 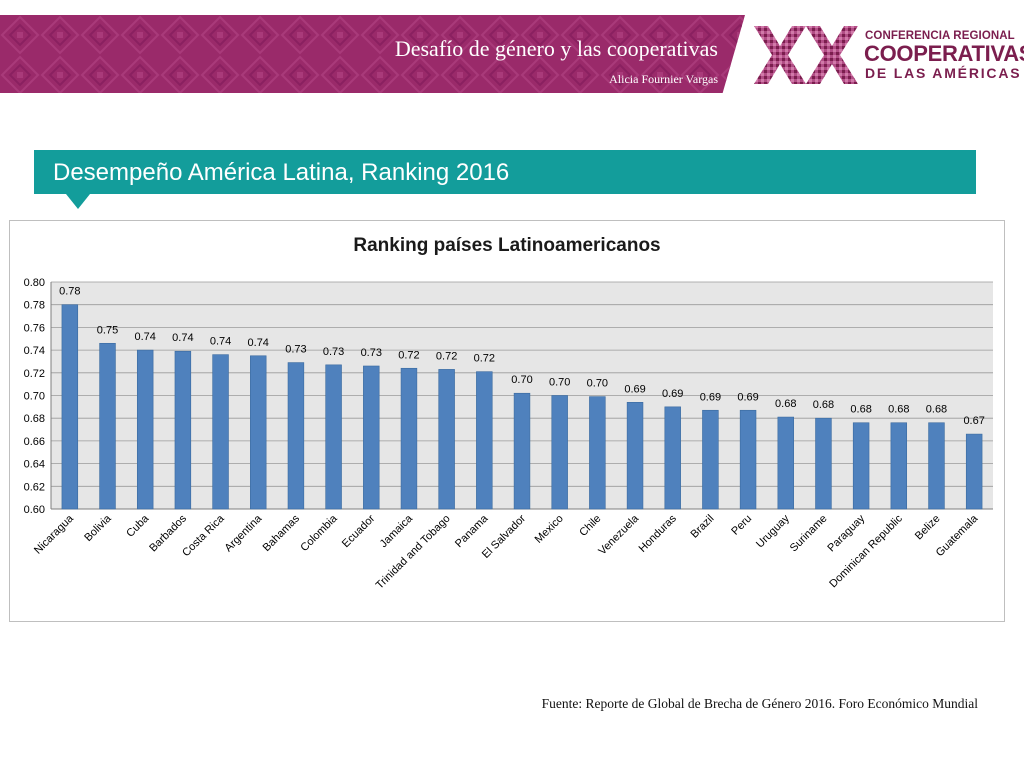 What do you see at coordinates (34, 283) in the screenshot?
I see `y-tick-label: 0.80` at bounding box center [34, 283].